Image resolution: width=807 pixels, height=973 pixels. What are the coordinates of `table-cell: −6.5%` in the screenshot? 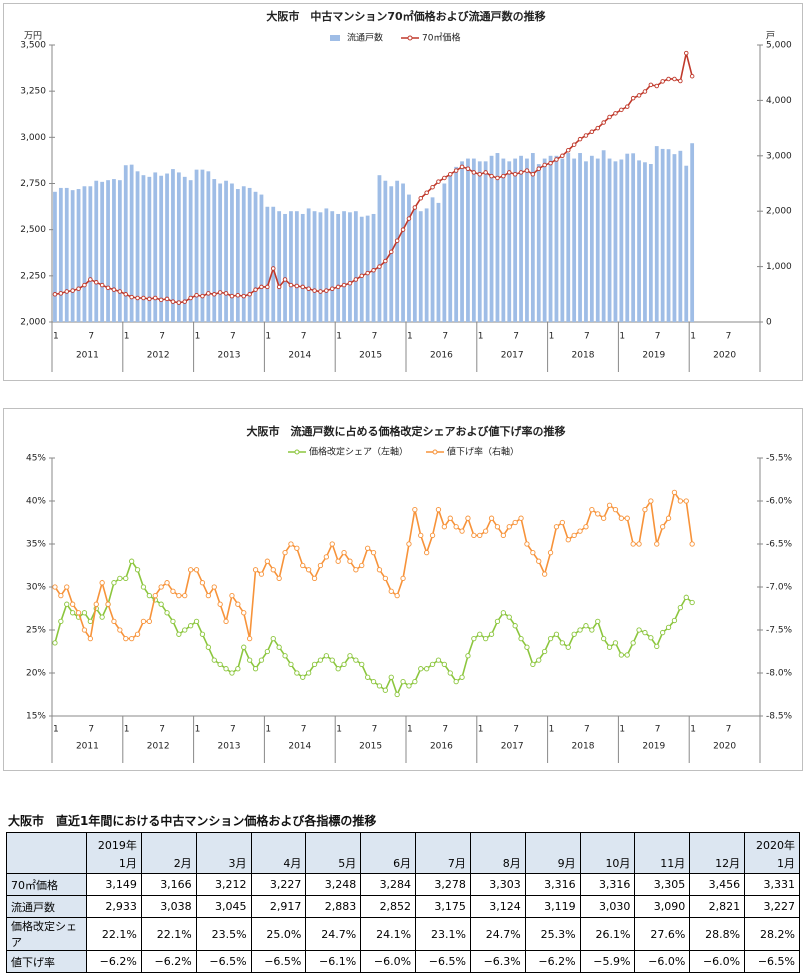 It's located at (278, 961).